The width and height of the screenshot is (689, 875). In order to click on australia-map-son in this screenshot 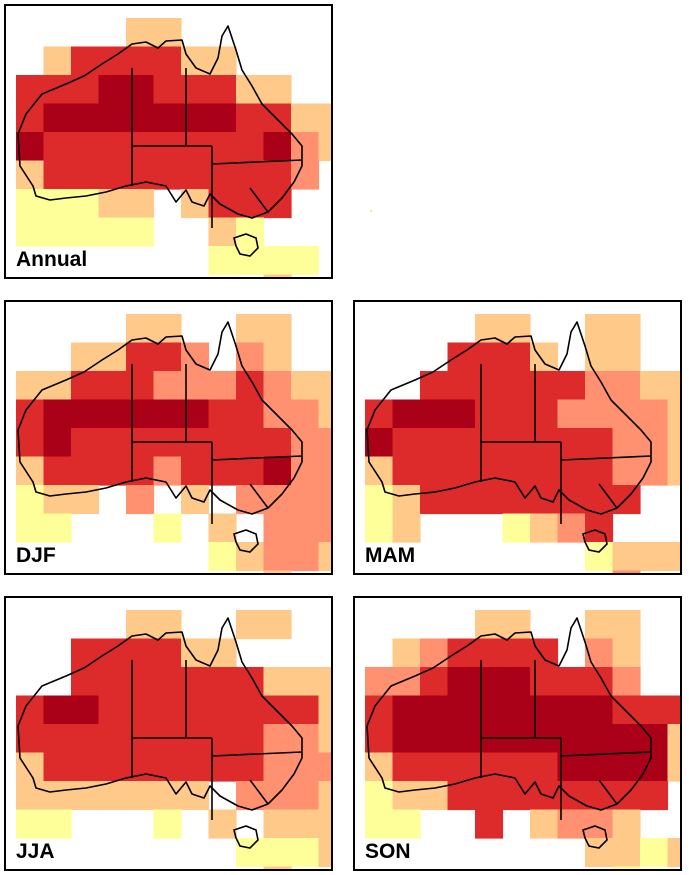, I will do `click(522, 739)`.